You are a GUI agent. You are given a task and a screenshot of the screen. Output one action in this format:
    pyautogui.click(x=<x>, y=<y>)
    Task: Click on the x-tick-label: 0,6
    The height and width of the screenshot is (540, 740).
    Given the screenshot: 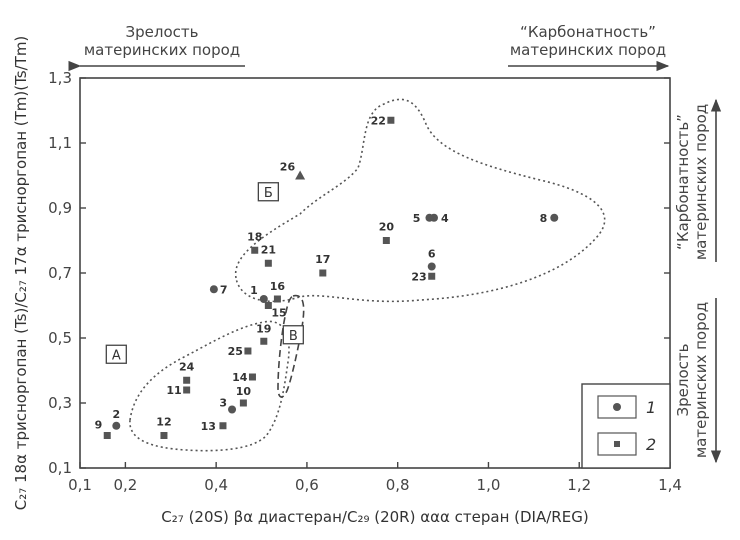 What is the action you would take?
    pyautogui.click(x=307, y=485)
    